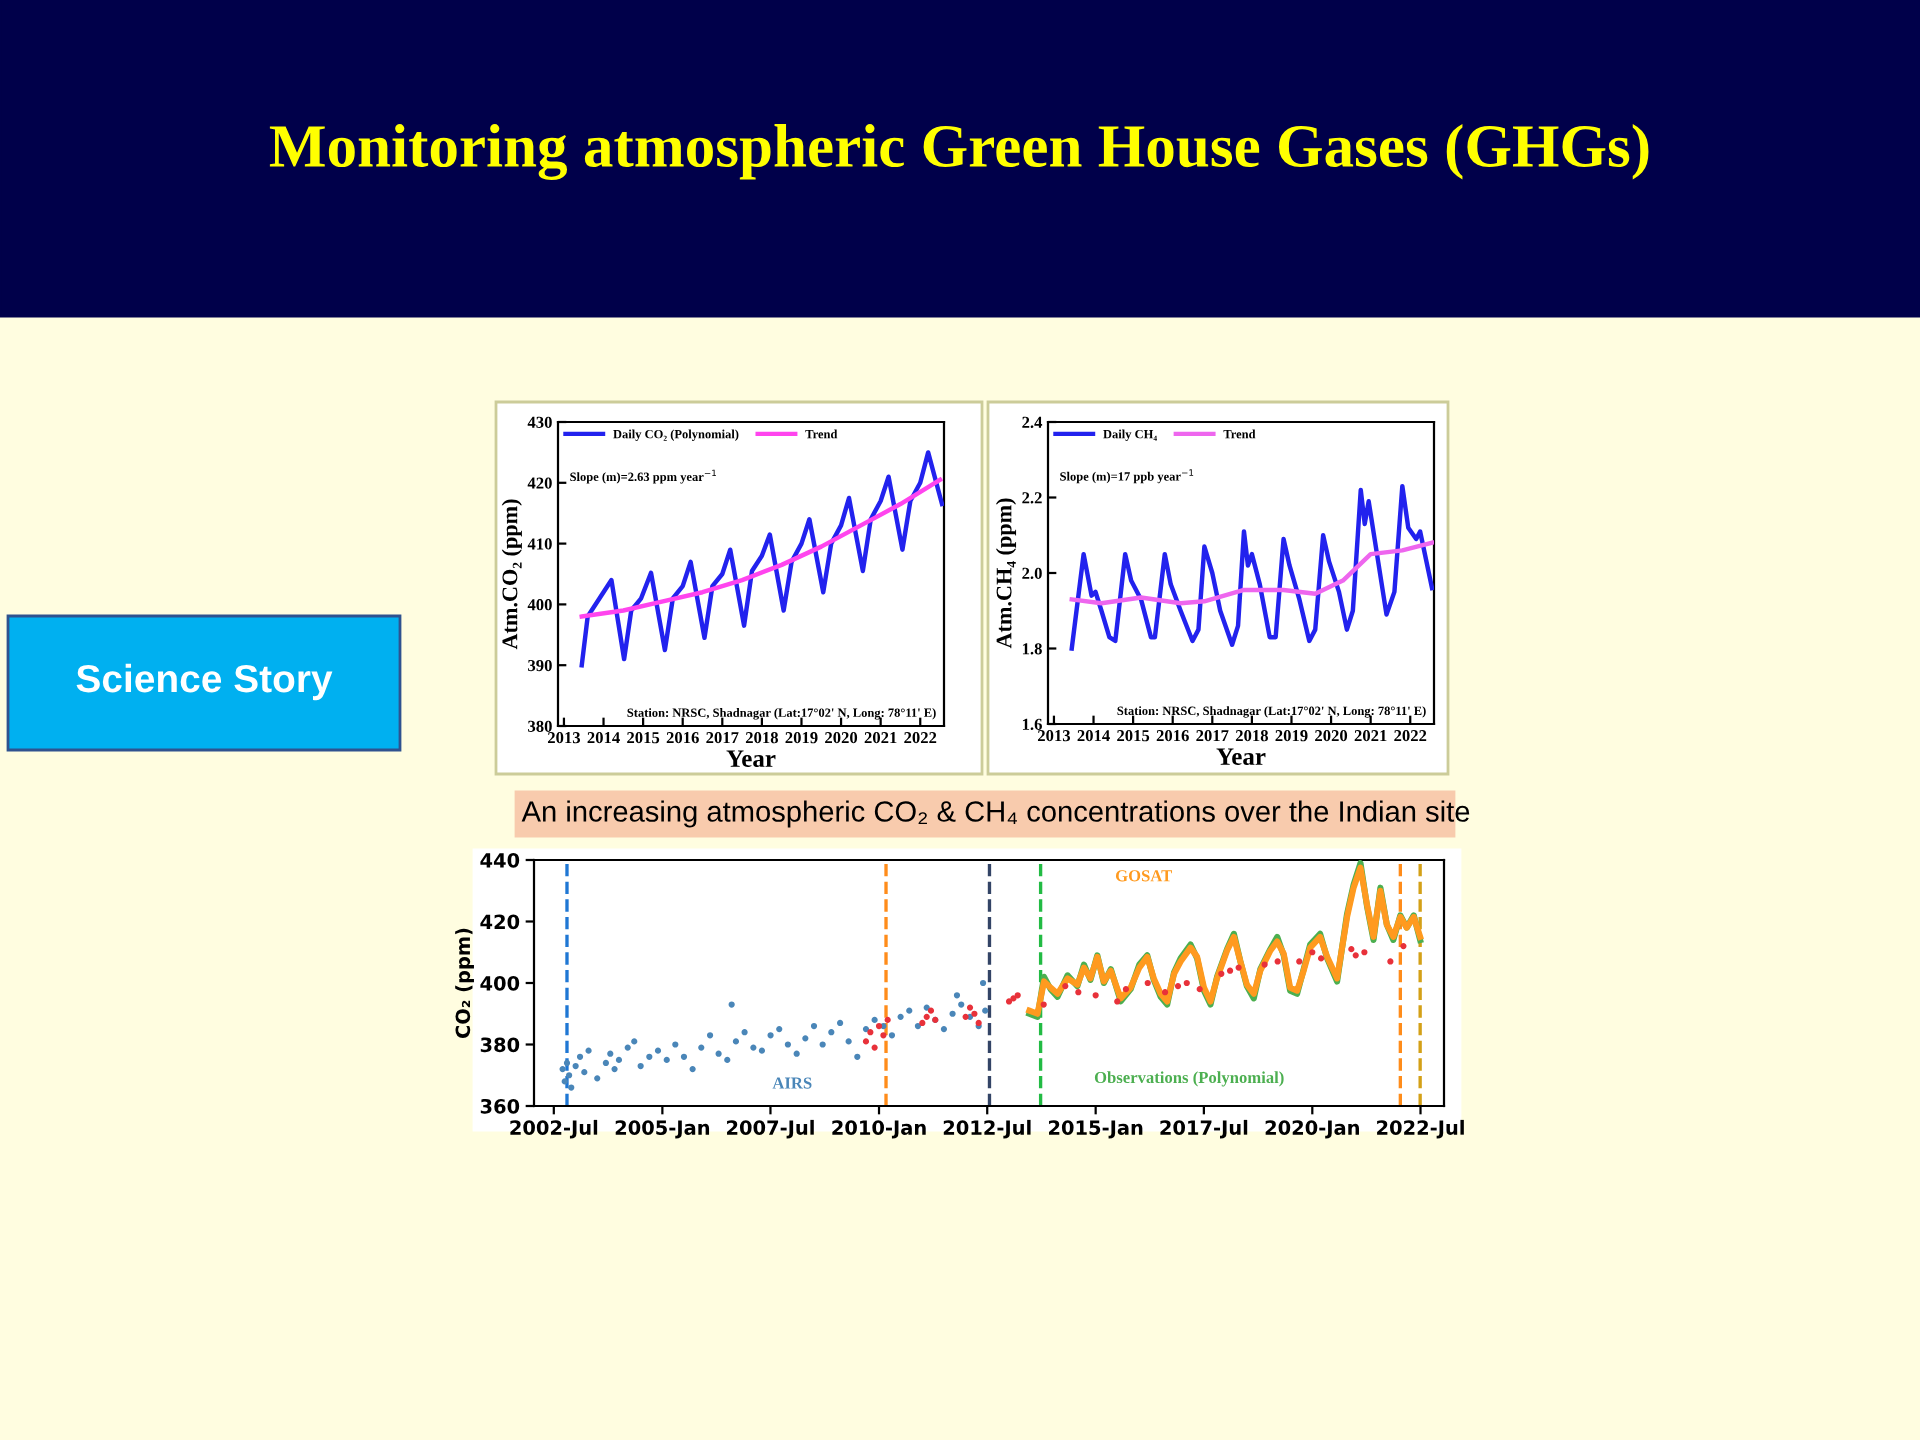 This screenshot has height=1440, width=1920. I want to click on y-axis-title: Atm.CO₂ (ppm), so click(511, 574).